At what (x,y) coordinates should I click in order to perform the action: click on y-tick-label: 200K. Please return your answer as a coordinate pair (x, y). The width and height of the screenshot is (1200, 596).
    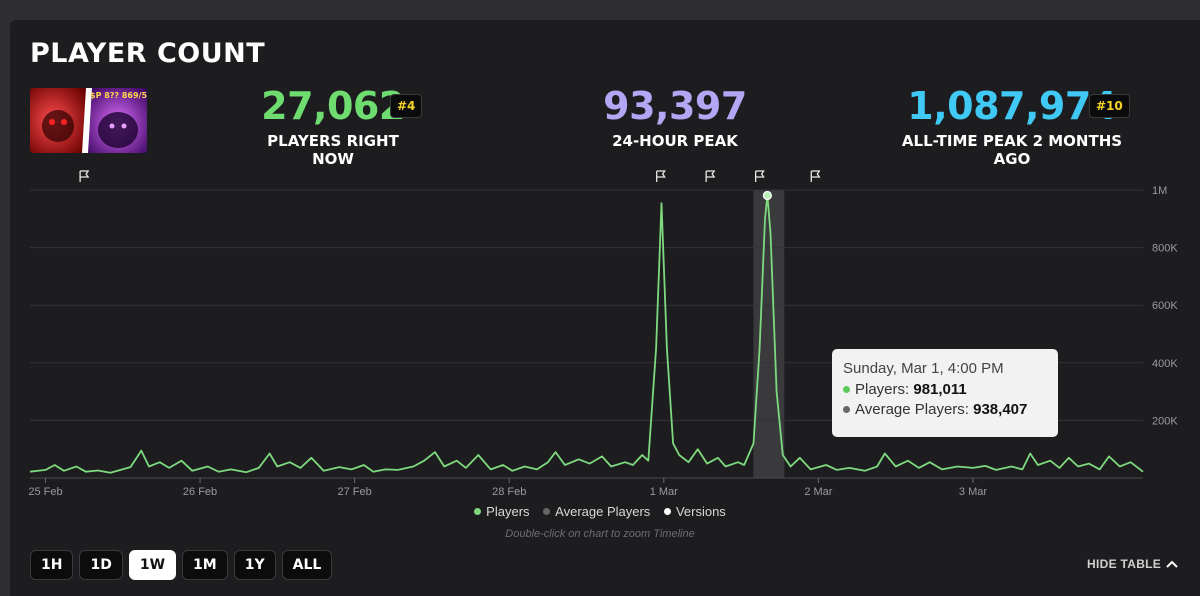
    Looking at the image, I should click on (1165, 421).